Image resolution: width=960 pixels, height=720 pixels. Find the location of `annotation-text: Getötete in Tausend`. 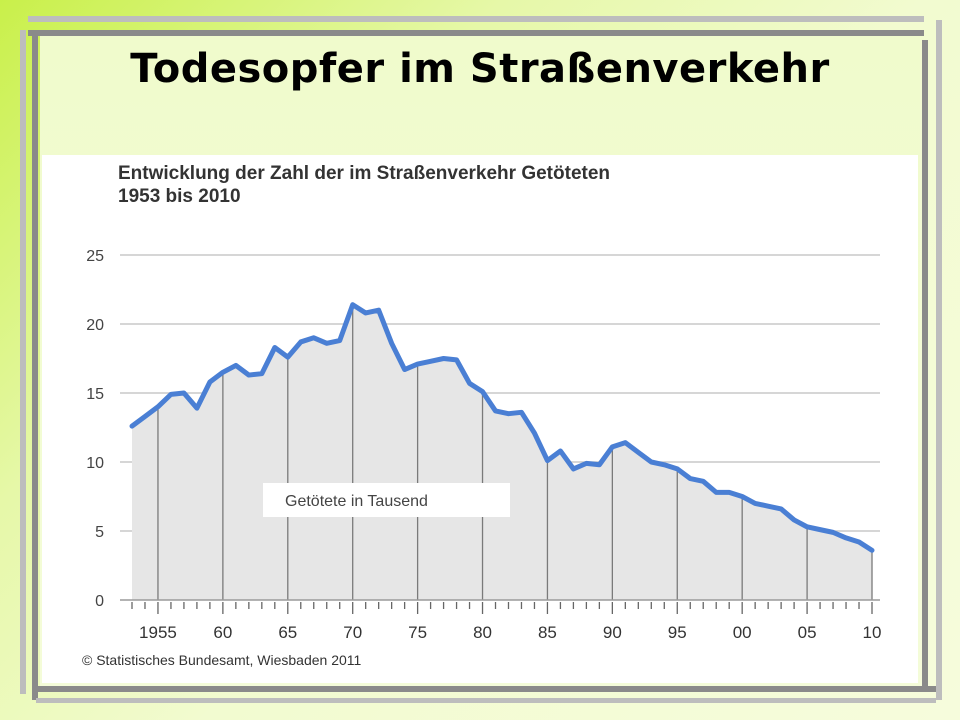

annotation-text: Getötete in Tausend is located at coordinates (356, 501).